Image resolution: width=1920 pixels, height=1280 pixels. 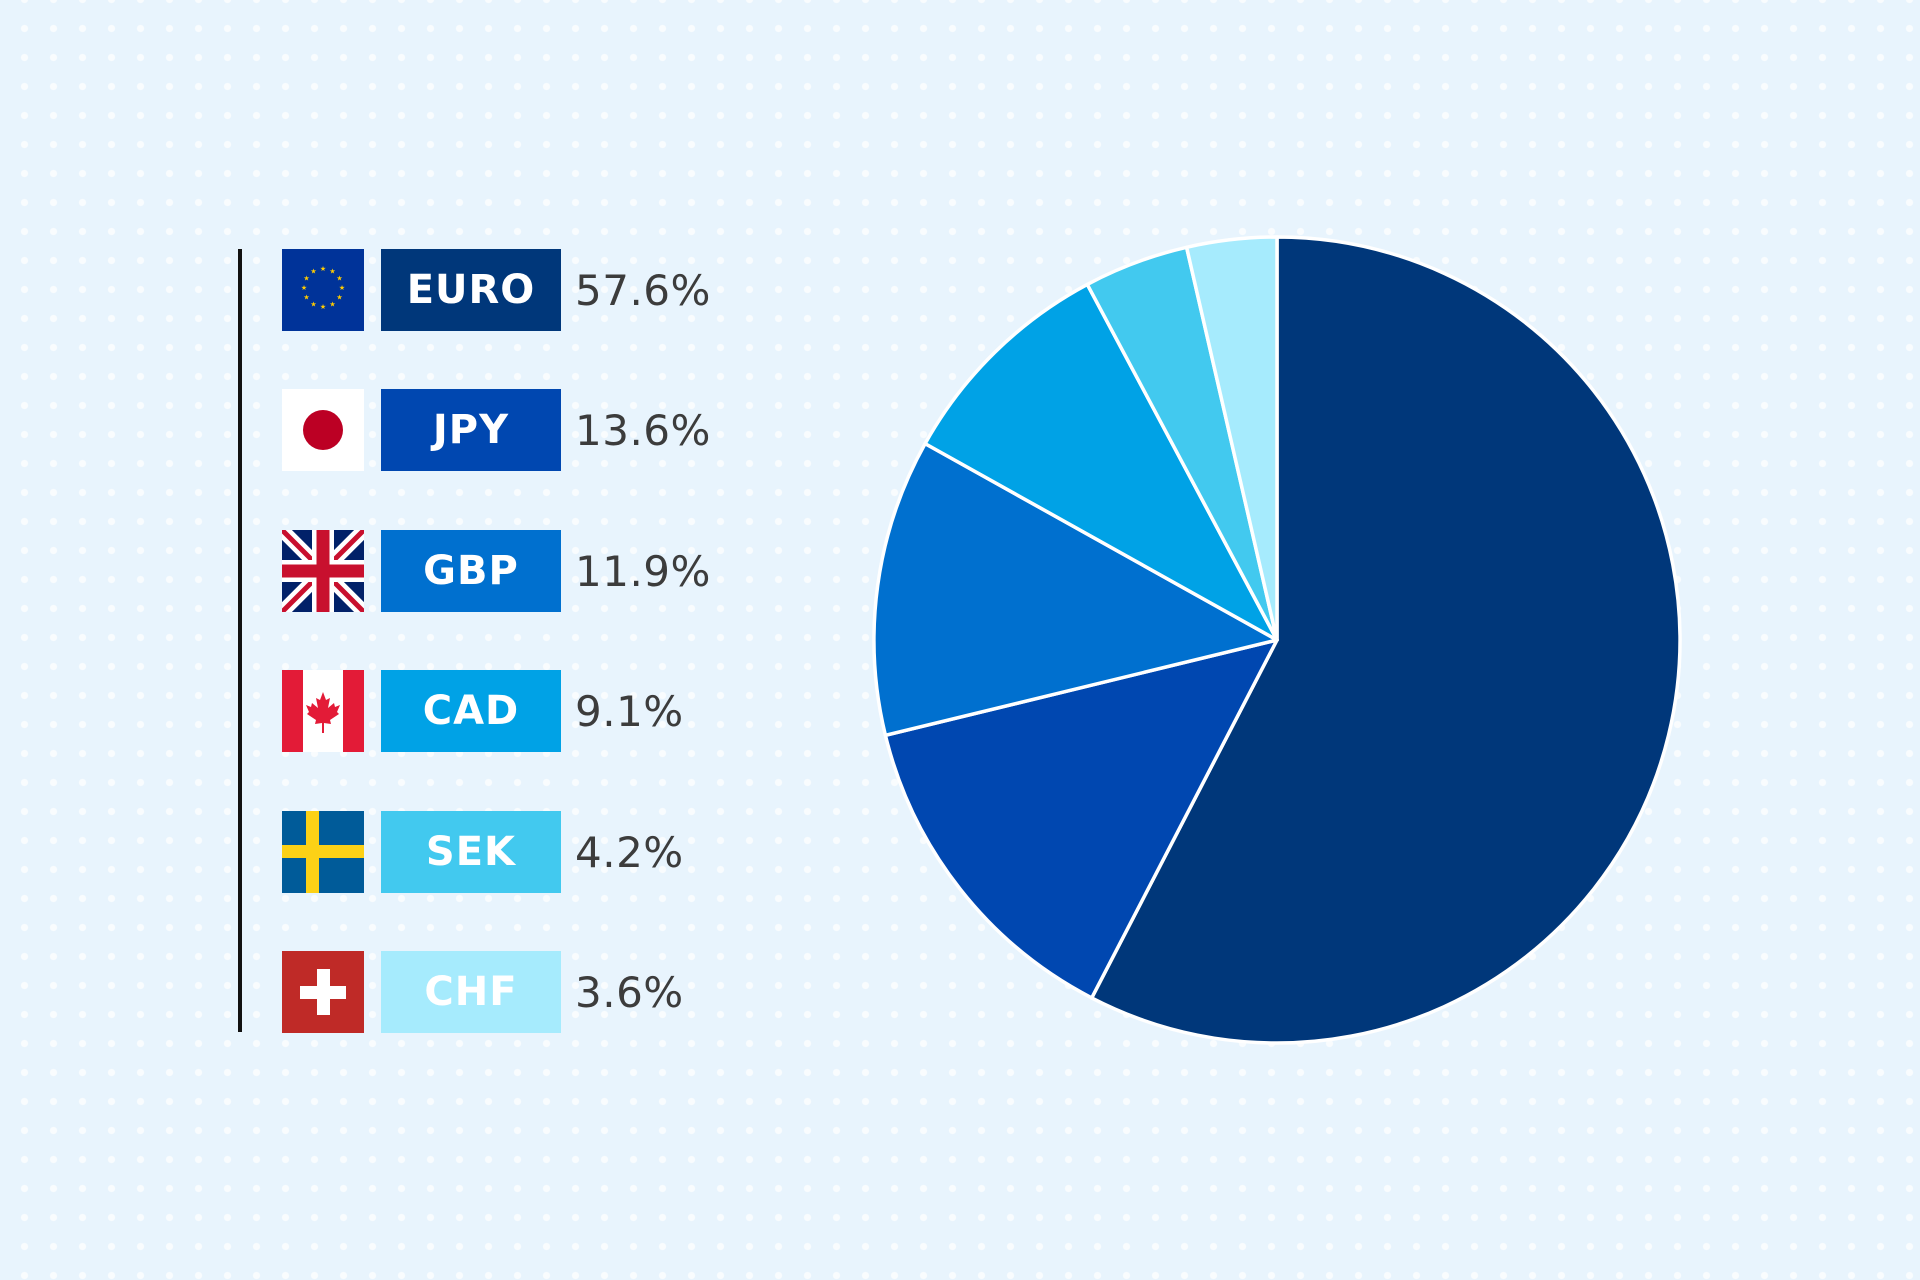 I want to click on pie-slice-jpy, so click(x=1081, y=819).